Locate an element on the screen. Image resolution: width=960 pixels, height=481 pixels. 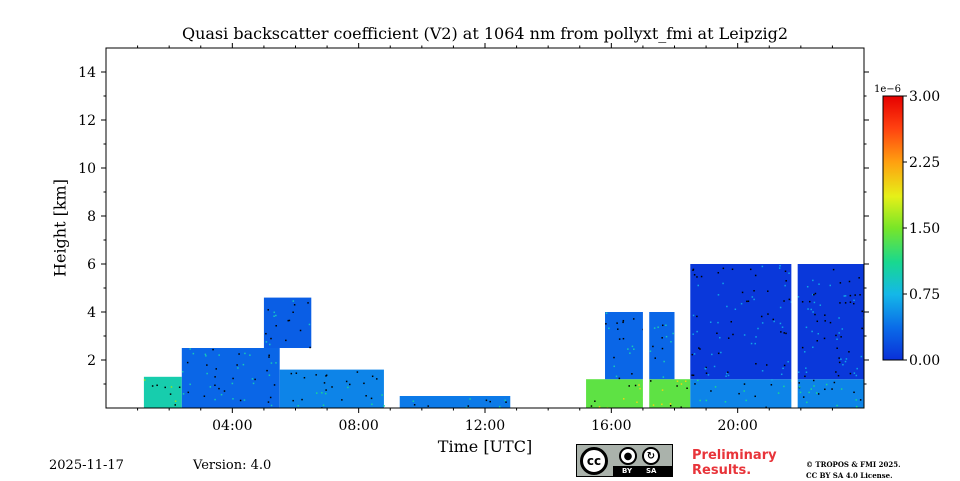
x-axis-label: Time [UTC] is located at coordinates (485, 446).